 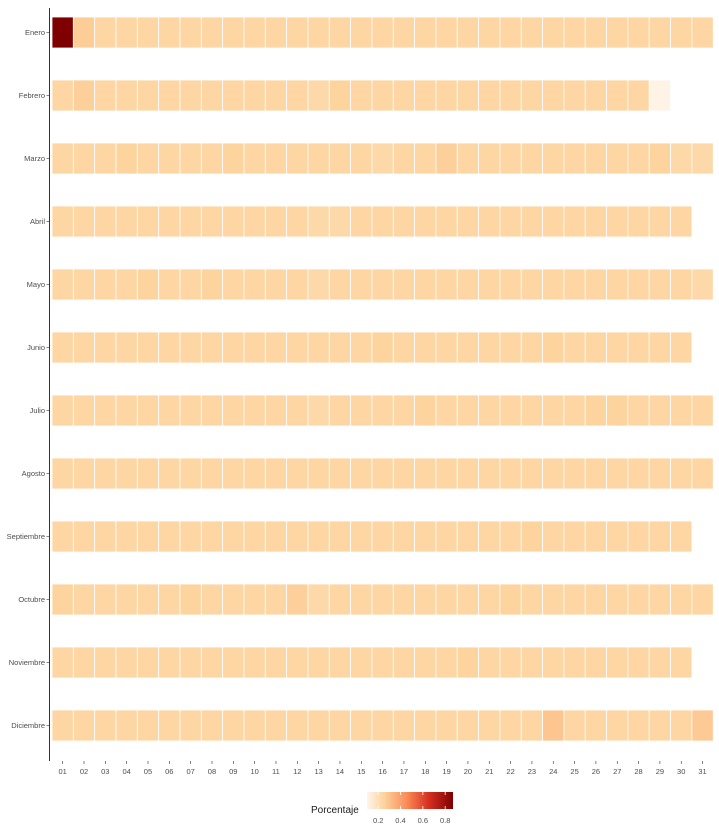 What do you see at coordinates (212, 771) in the screenshot?
I see `x-tick-label: 08` at bounding box center [212, 771].